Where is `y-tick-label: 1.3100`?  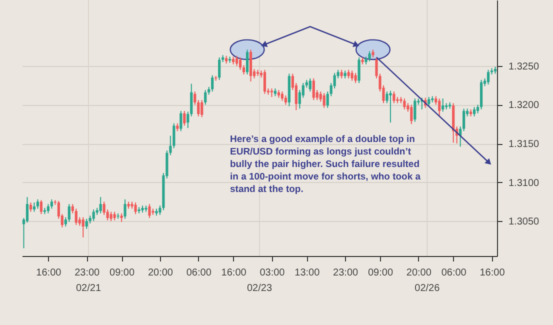 y-tick-label: 1.3100 is located at coordinates (524, 183).